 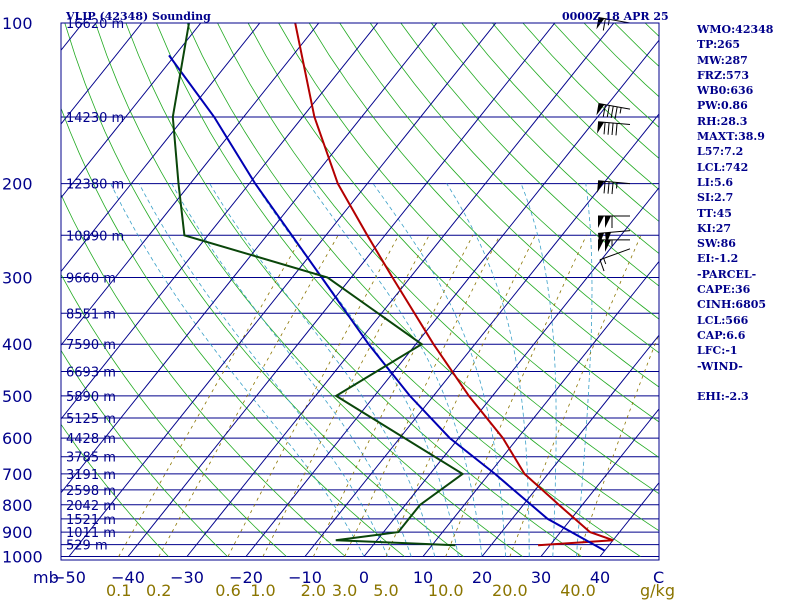 I want to click on height-label: 10890 m, so click(x=95, y=236).